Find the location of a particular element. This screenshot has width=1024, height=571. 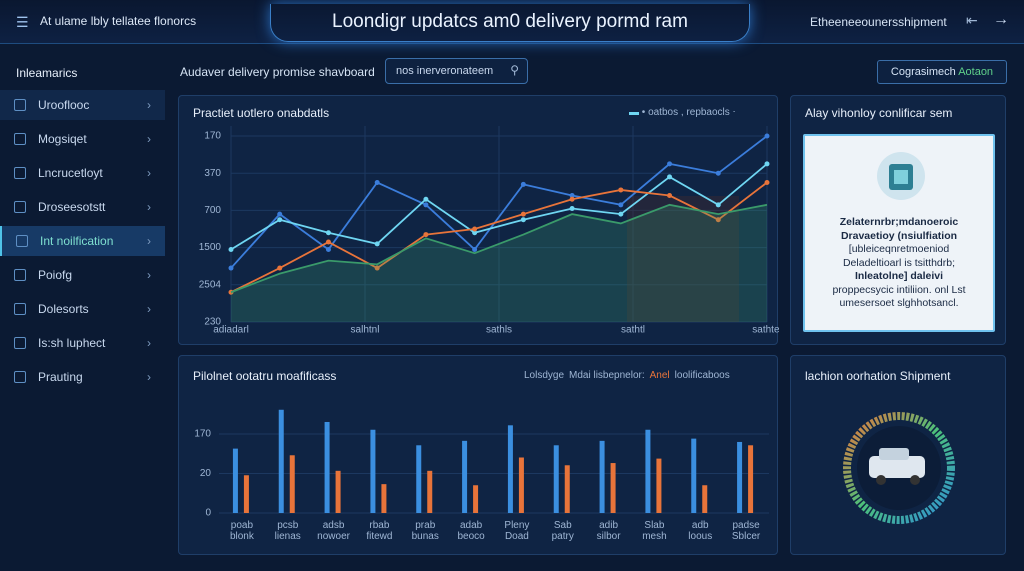

search-box: nos inerveronateem ⚲ is located at coordinates (456, 71).